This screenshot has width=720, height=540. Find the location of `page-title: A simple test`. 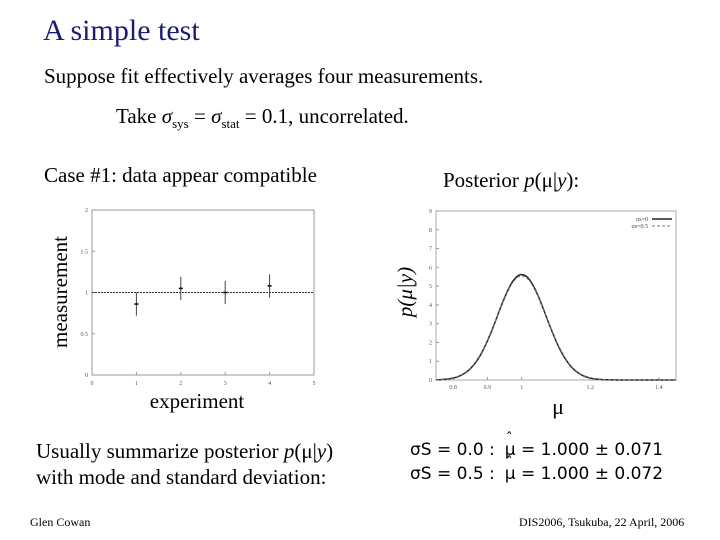

page-title: A simple test is located at coordinates (121, 30).